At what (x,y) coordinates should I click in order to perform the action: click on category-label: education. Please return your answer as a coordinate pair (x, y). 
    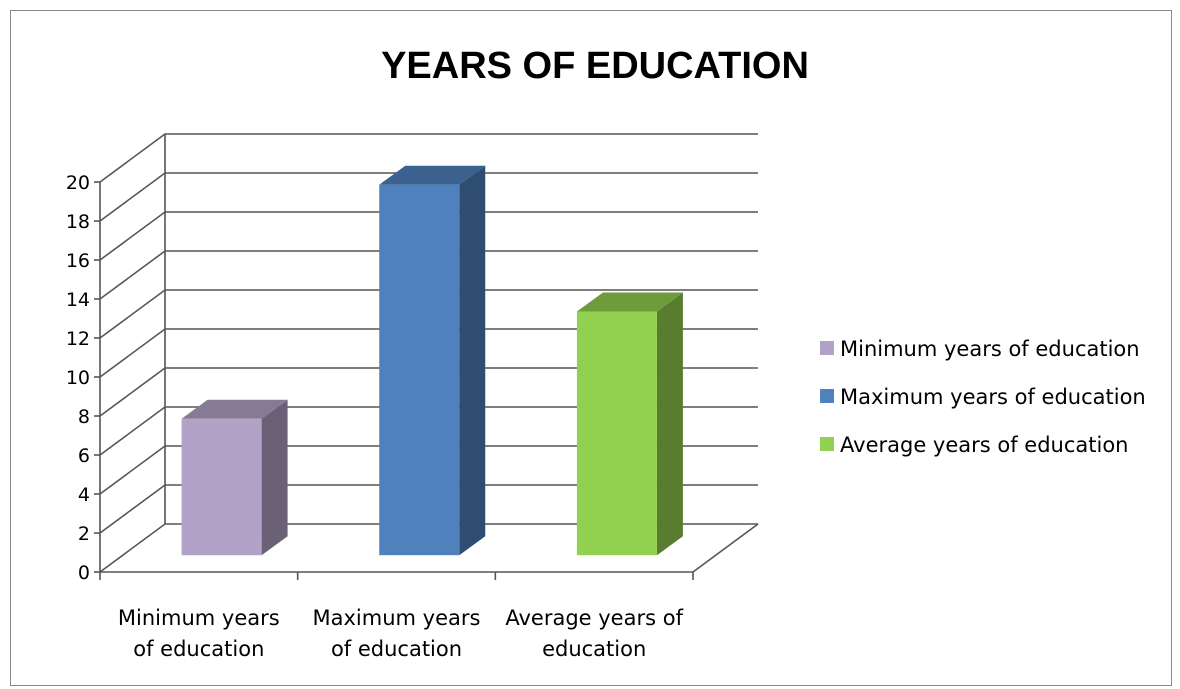
    Looking at the image, I should click on (594, 649).